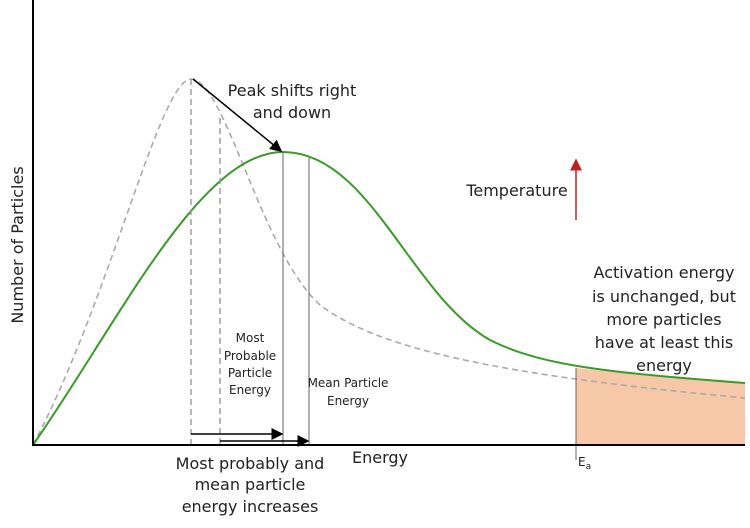 This screenshot has width=750, height=528. Describe the element at coordinates (664, 272) in the screenshot. I see `annotation: Activation energy` at that location.